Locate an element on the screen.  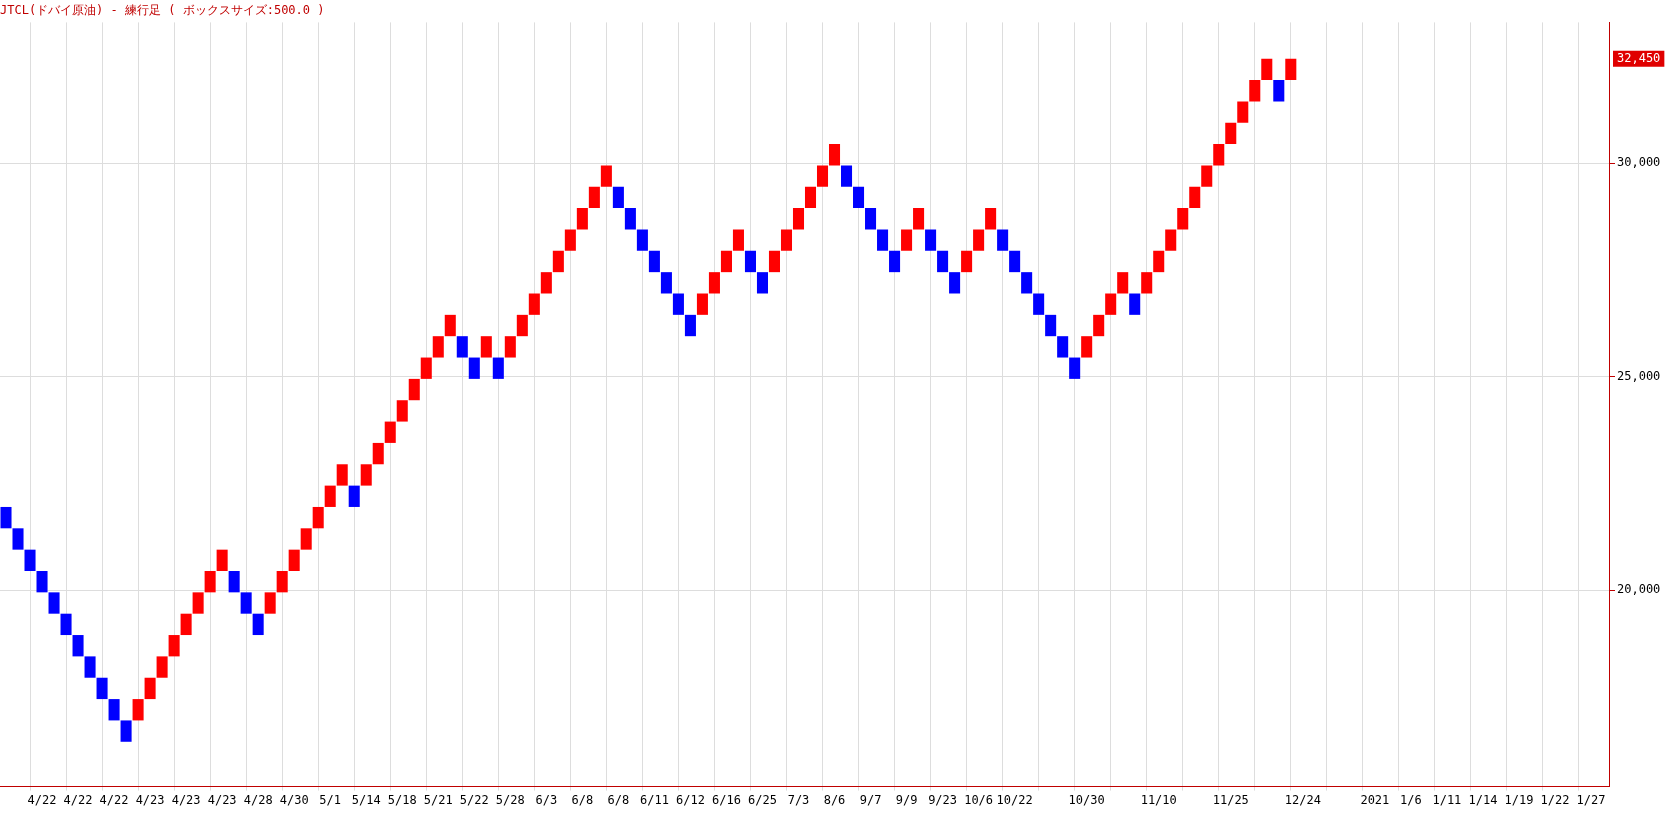
x-tick-label: 1/27 is located at coordinates (1591, 799).